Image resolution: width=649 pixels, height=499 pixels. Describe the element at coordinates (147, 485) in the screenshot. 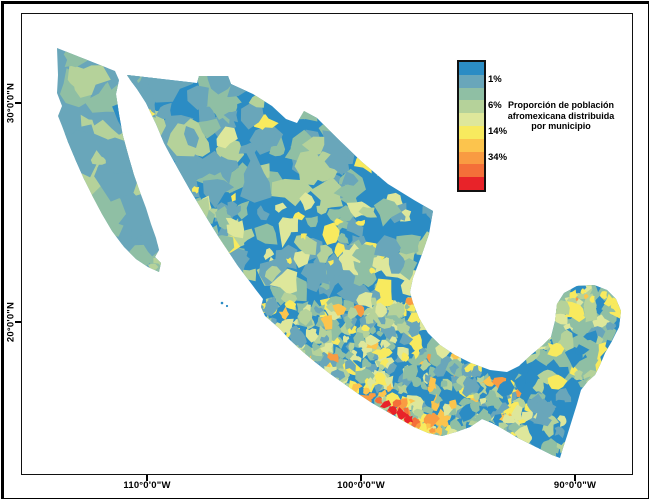

I see `x-axis-label-110w: 110°0'0"W` at that location.